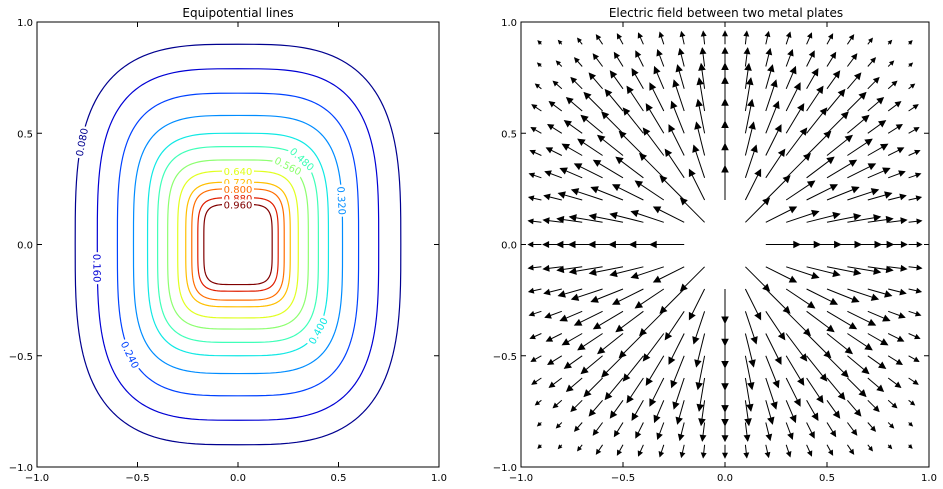 The width and height of the screenshot is (943, 489). What do you see at coordinates (129, 355) in the screenshot?
I see `contour-label: 0.240` at bounding box center [129, 355].